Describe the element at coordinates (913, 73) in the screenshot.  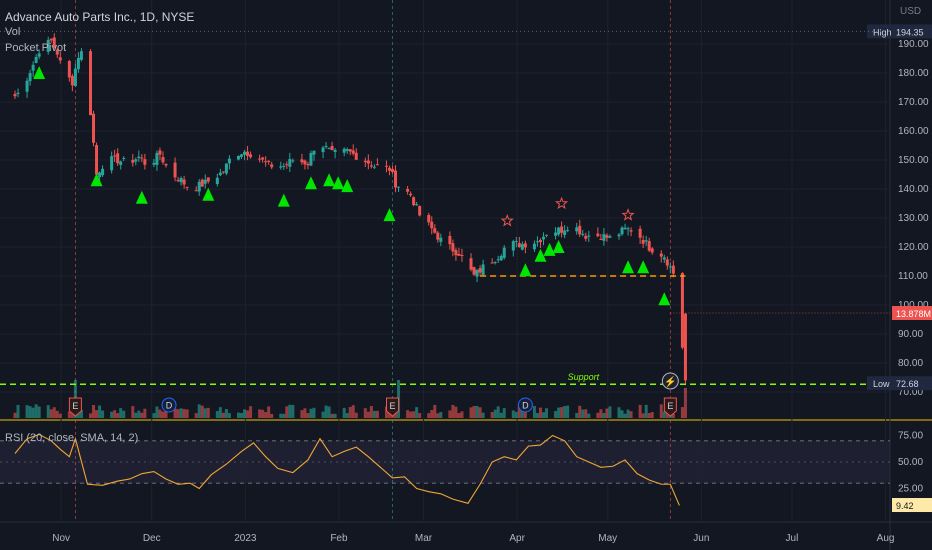
I see `price-tick-label: 180.00` at that location.